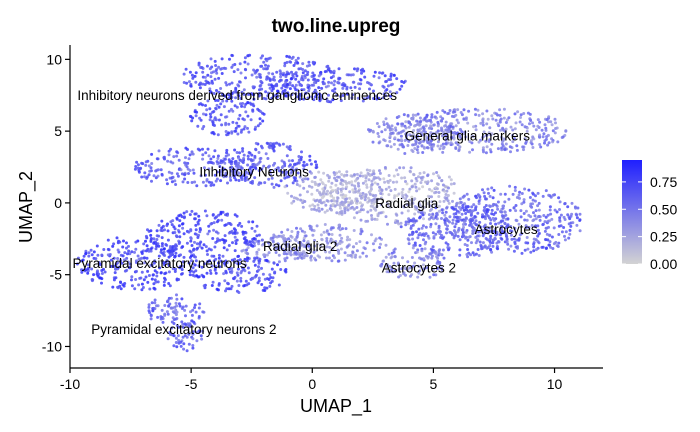 This screenshot has height=432, width=700. I want to click on cluster-label: Pyramidal excitatory neurons 2, so click(183, 329).